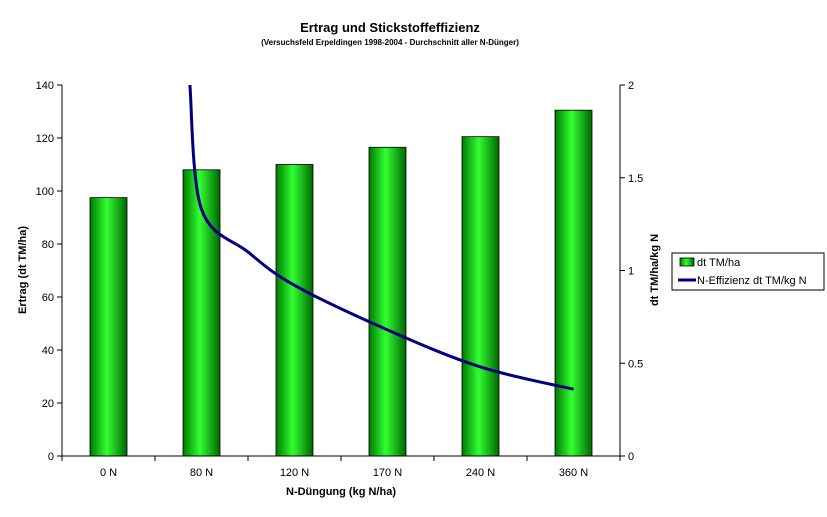 Image resolution: width=827 pixels, height=517 pixels. Describe the element at coordinates (390, 27) in the screenshot. I see `chart-title: Ertrag und Stickstoffeffizienz` at that location.